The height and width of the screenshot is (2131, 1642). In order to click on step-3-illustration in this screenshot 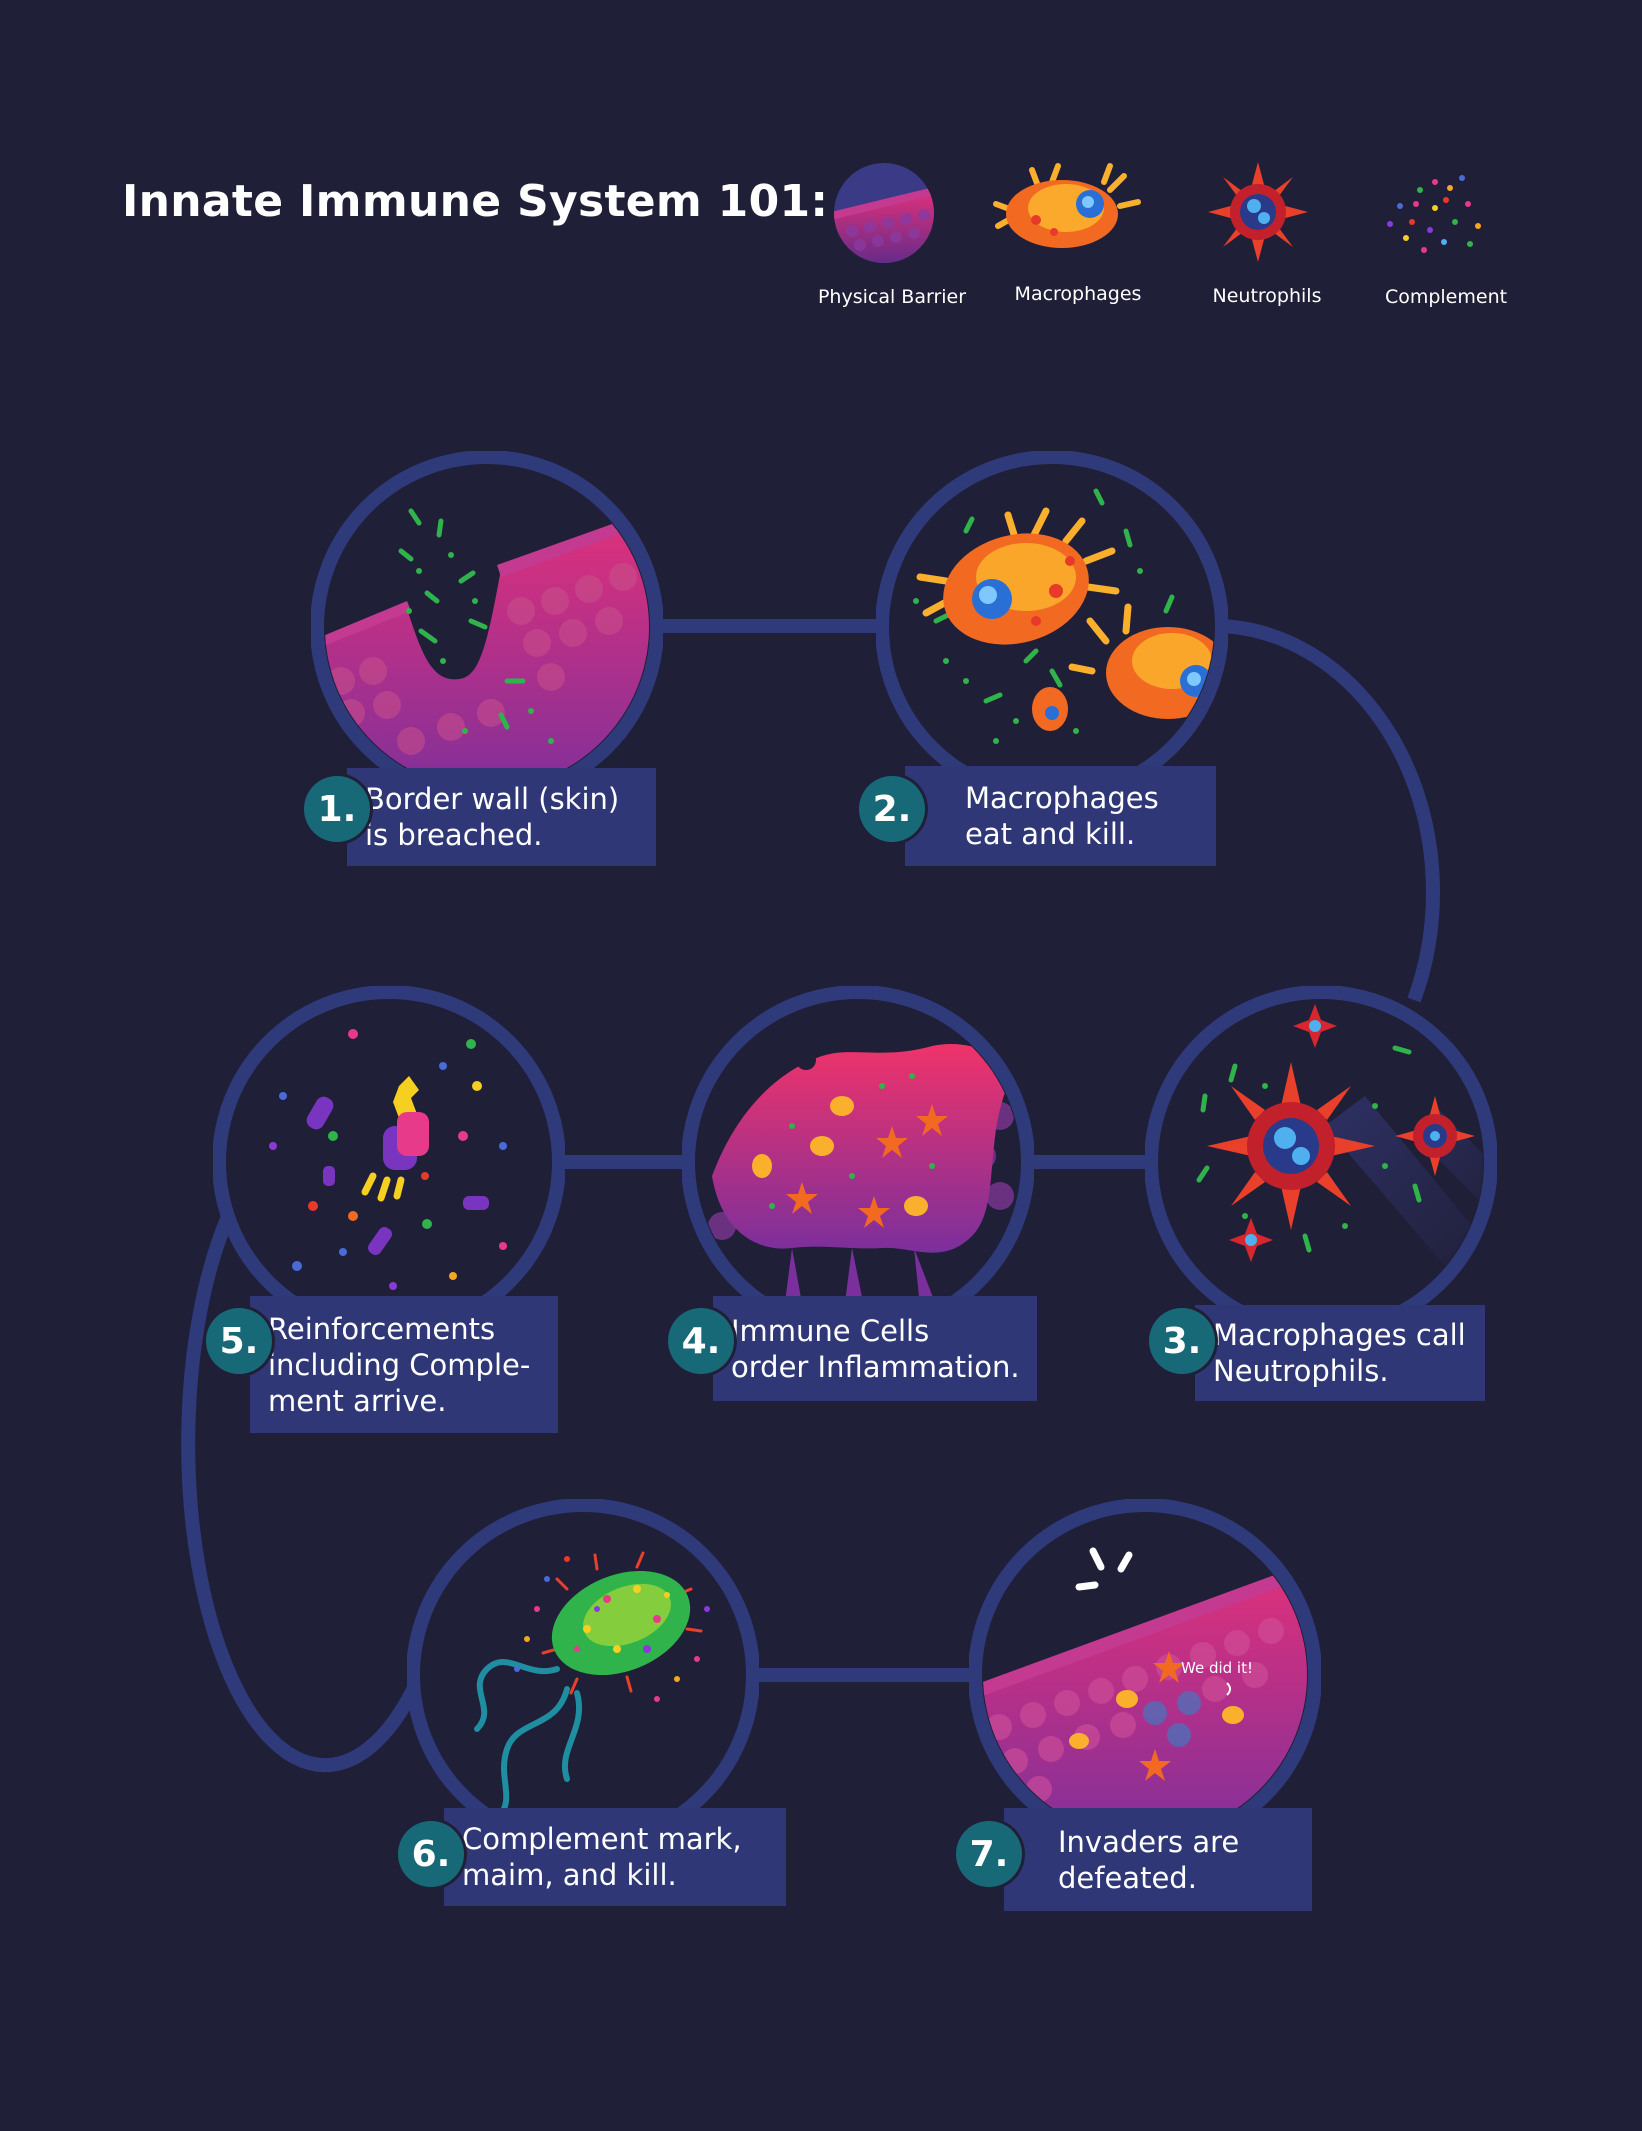, I will do `click(1321, 1162)`.